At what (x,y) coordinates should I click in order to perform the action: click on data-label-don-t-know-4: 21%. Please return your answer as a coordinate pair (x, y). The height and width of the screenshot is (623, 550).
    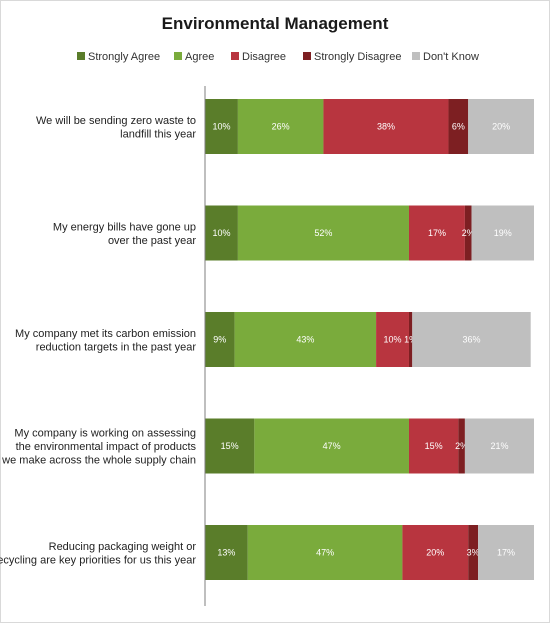
    Looking at the image, I should click on (499, 446).